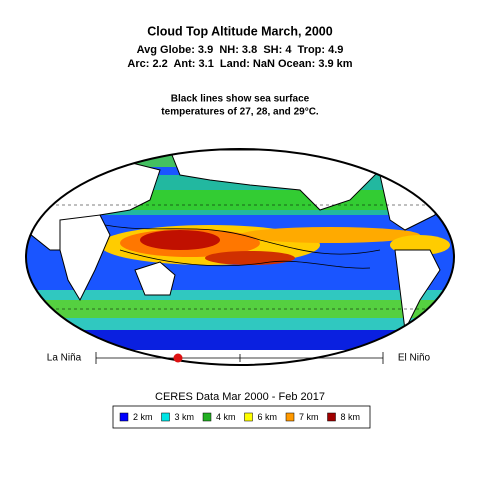  Describe the element at coordinates (239, 31) in the screenshot. I see `title: Cloud Top Altitude March, 2000` at that location.